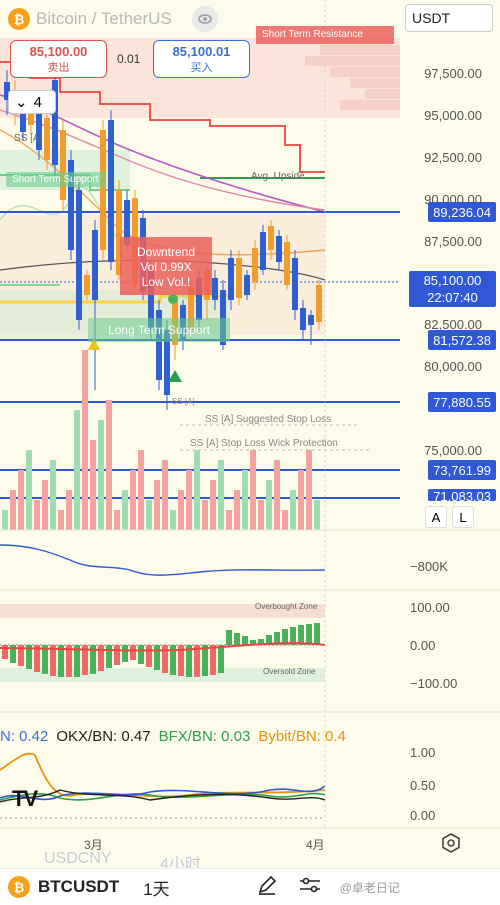 This screenshot has width=500, height=905. What do you see at coordinates (453, 157) in the screenshot?
I see `price-tick: 92,500.00` at bounding box center [453, 157].